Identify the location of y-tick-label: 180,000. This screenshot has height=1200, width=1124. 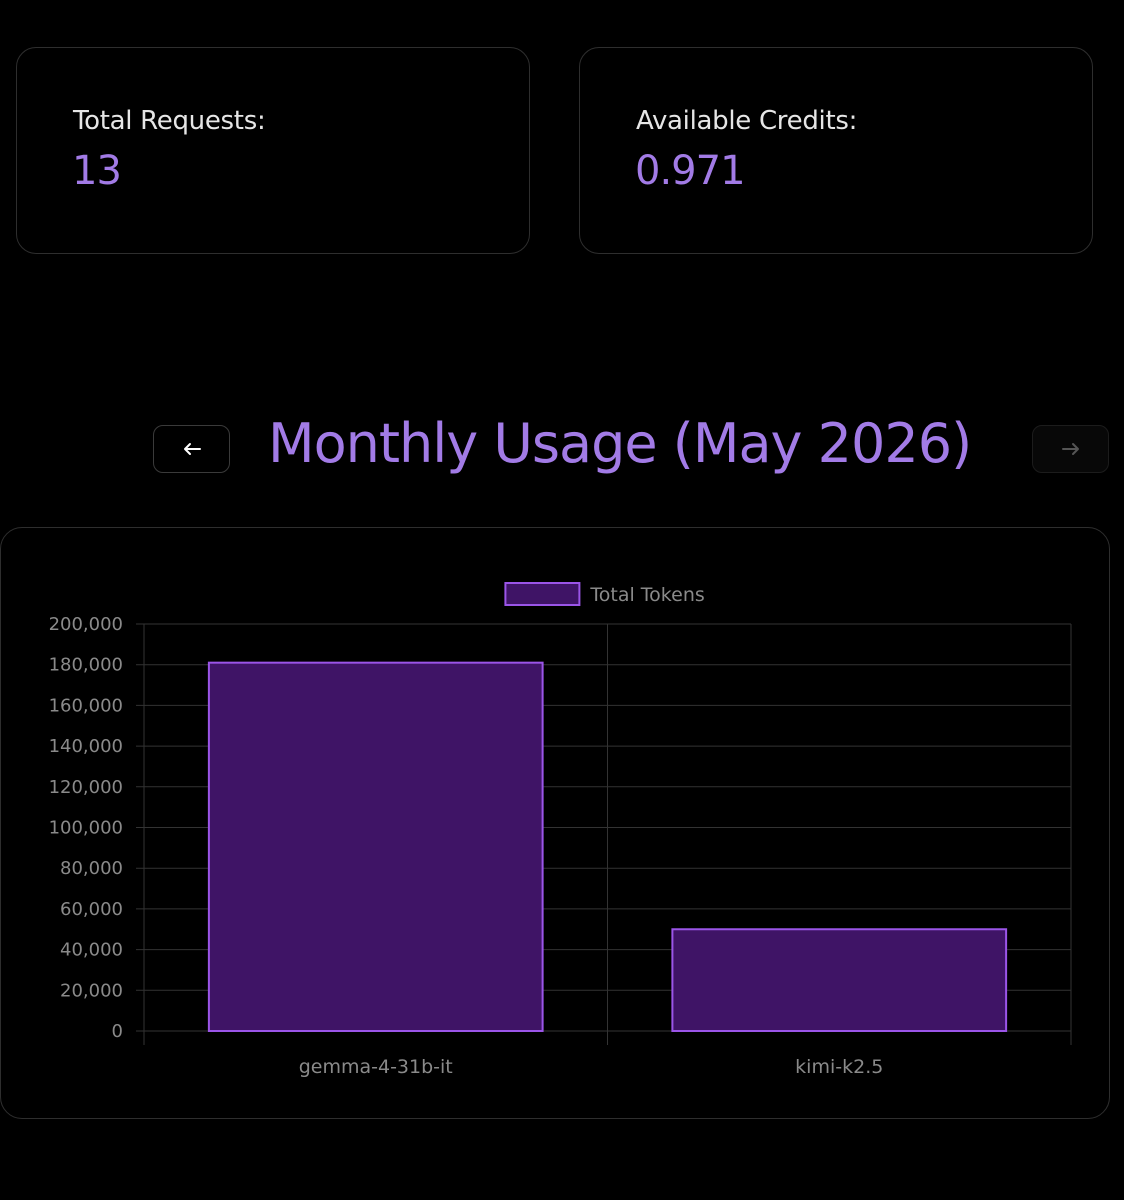
(86, 665).